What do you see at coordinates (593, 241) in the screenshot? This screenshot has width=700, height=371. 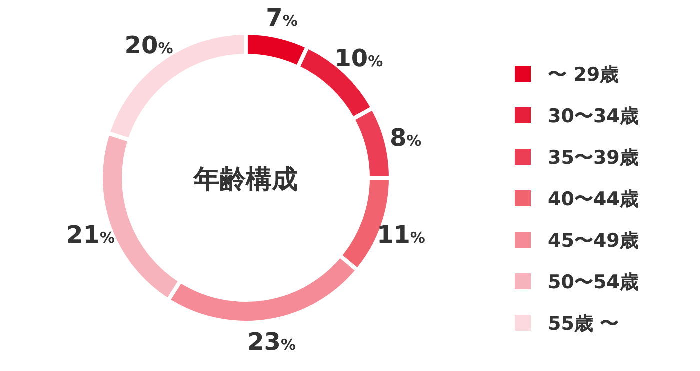 I see `legend-label: 45〜49歳` at bounding box center [593, 241].